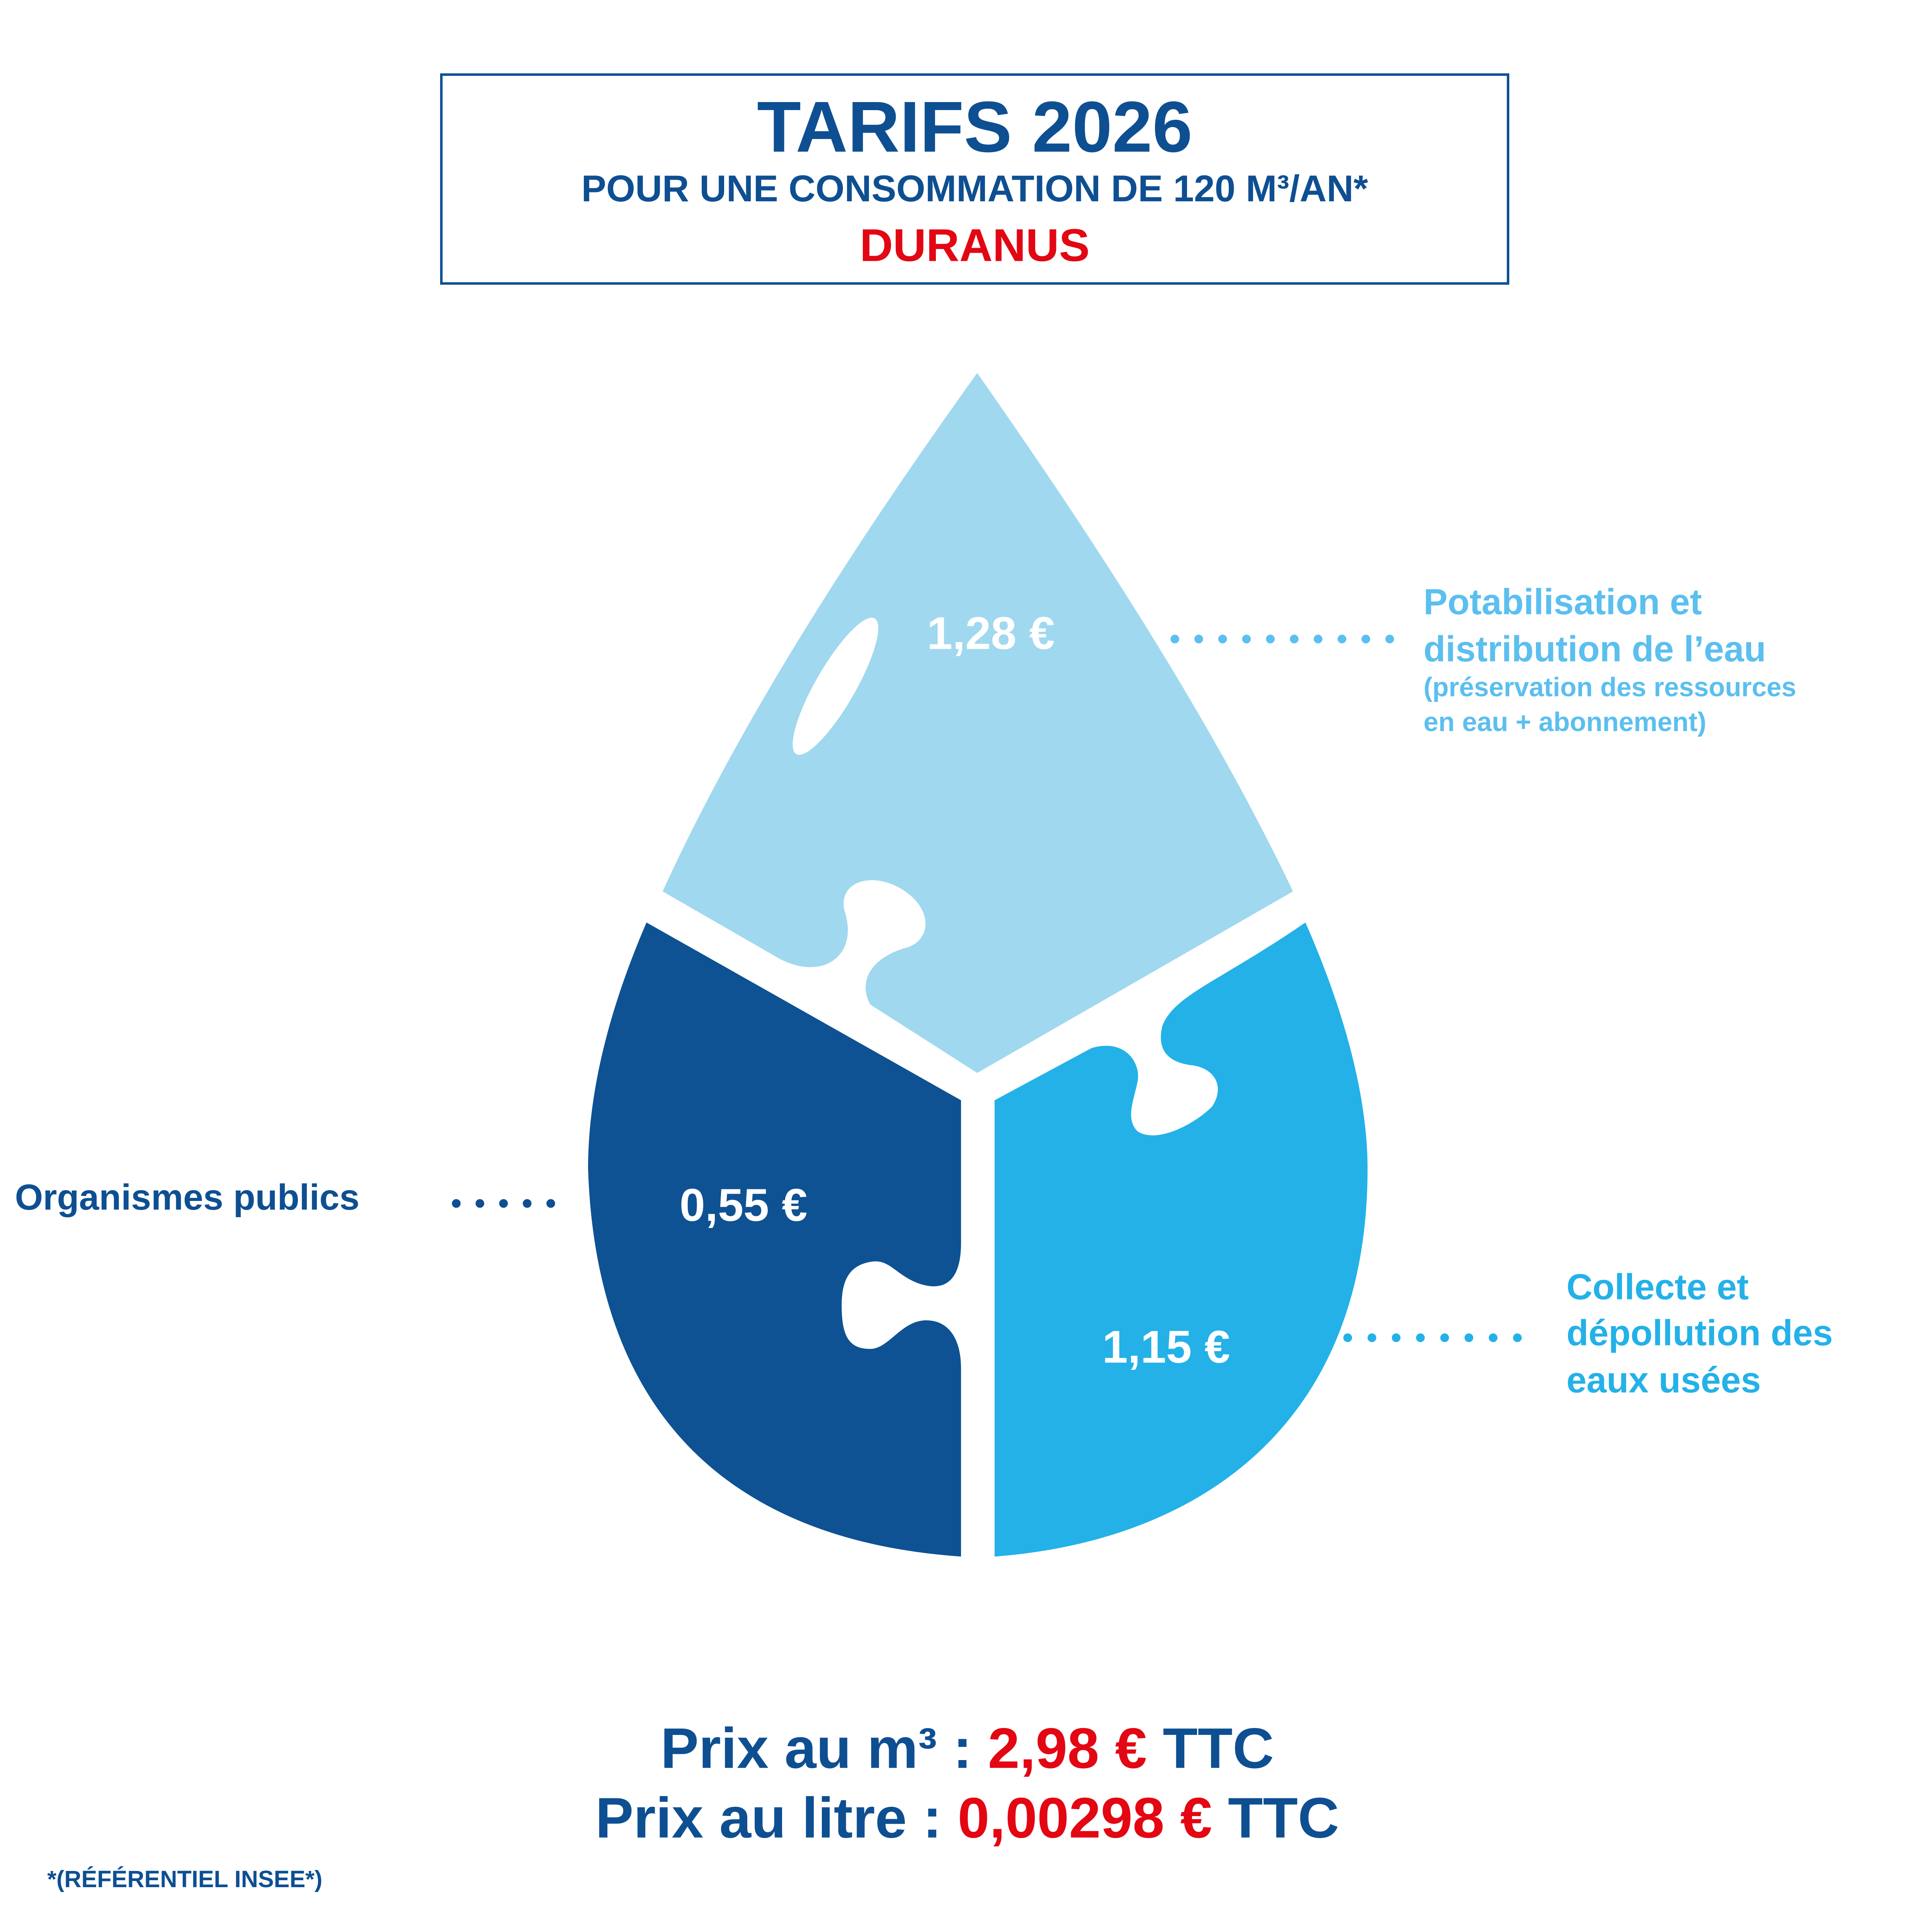 The width and height of the screenshot is (1932, 1932). Describe the element at coordinates (1276, 1818) in the screenshot. I see `price-litre-suffix: TTC` at that location.